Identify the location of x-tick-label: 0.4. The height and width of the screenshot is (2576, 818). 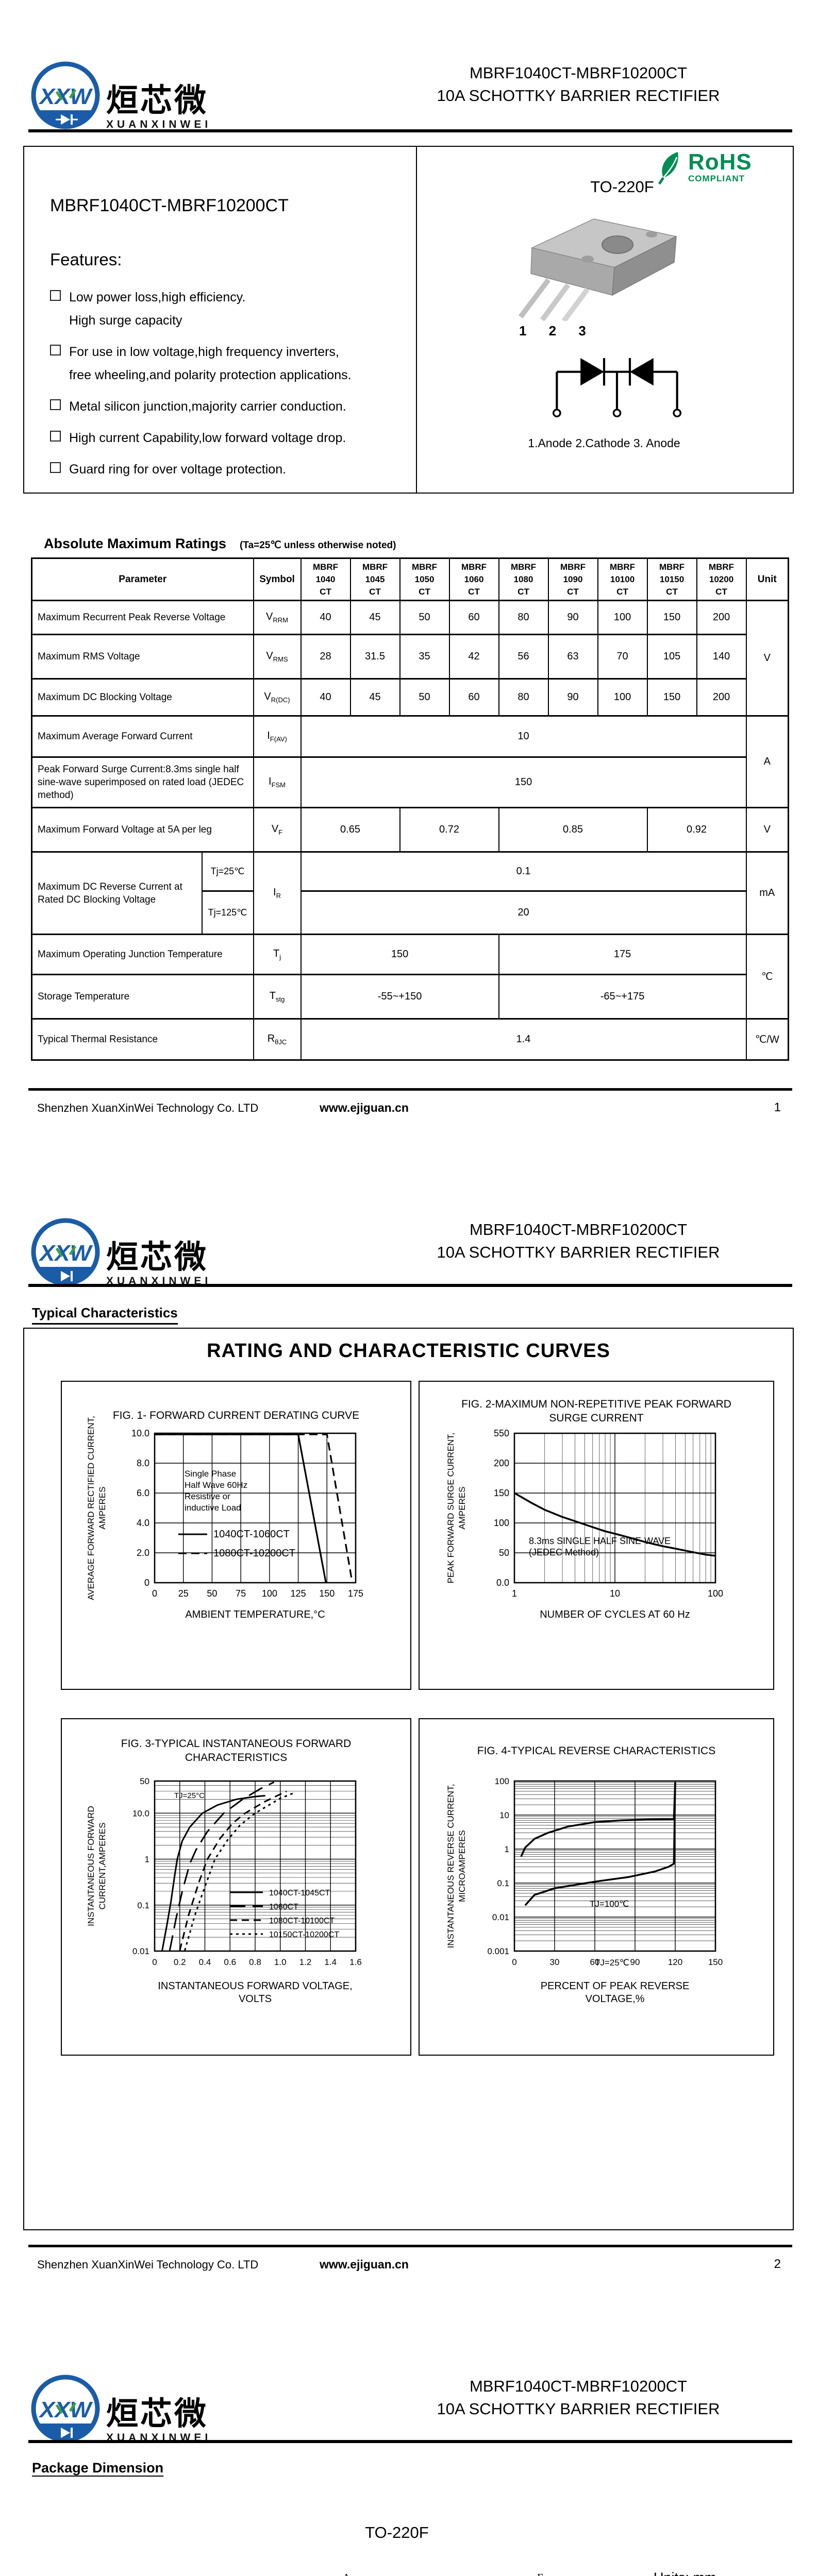
(205, 1962).